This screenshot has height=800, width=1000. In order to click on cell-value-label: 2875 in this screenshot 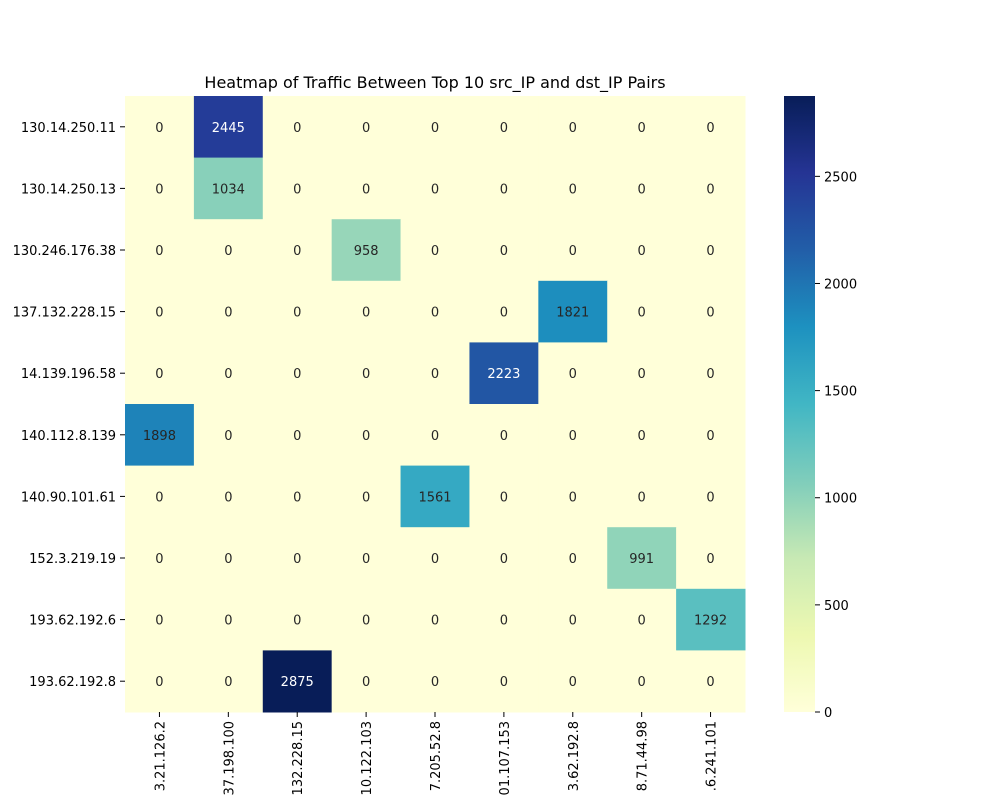, I will do `click(297, 682)`.